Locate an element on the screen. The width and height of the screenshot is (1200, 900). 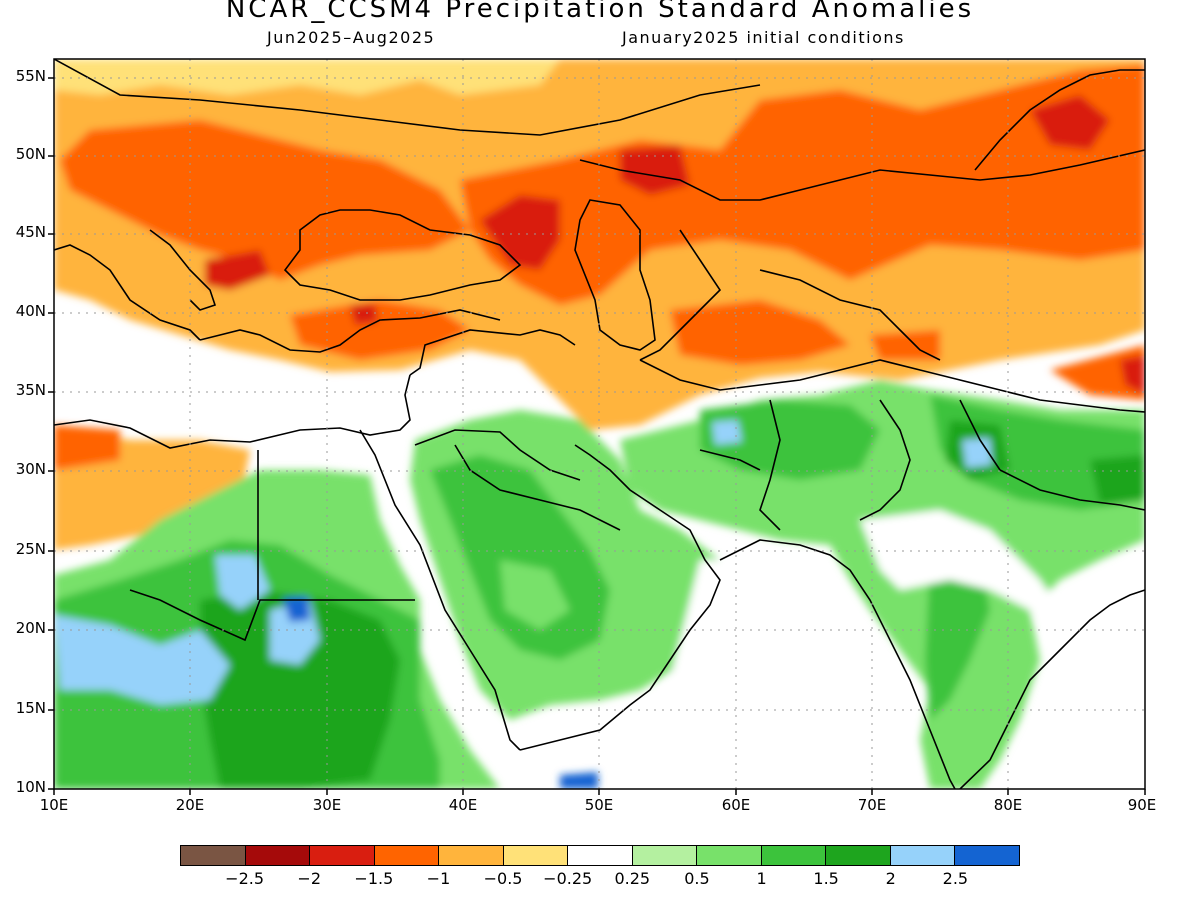
colorbar-label: −2 is located at coordinates (309, 878).